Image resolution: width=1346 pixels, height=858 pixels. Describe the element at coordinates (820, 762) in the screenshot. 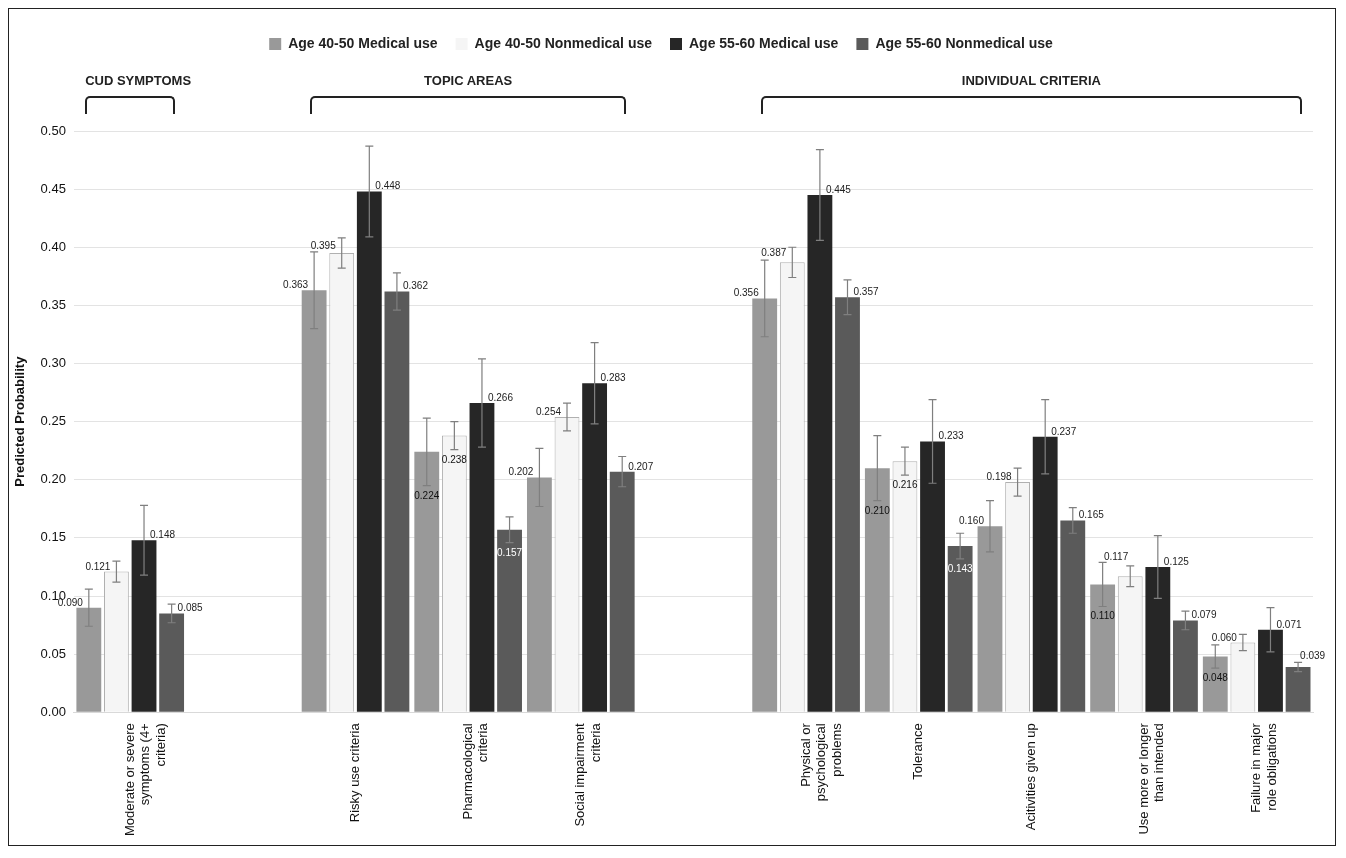

I see `x-tick-label: Physical or psychological problems` at that location.